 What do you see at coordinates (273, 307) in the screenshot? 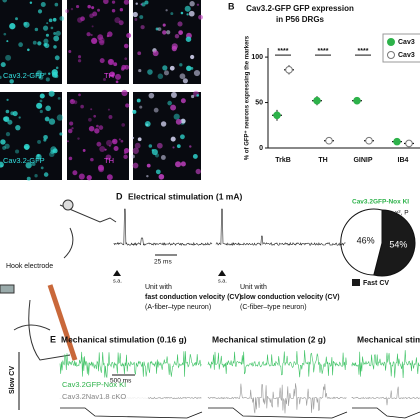
I see `unit-text: (C-fiber–type neuron)` at bounding box center [273, 307].